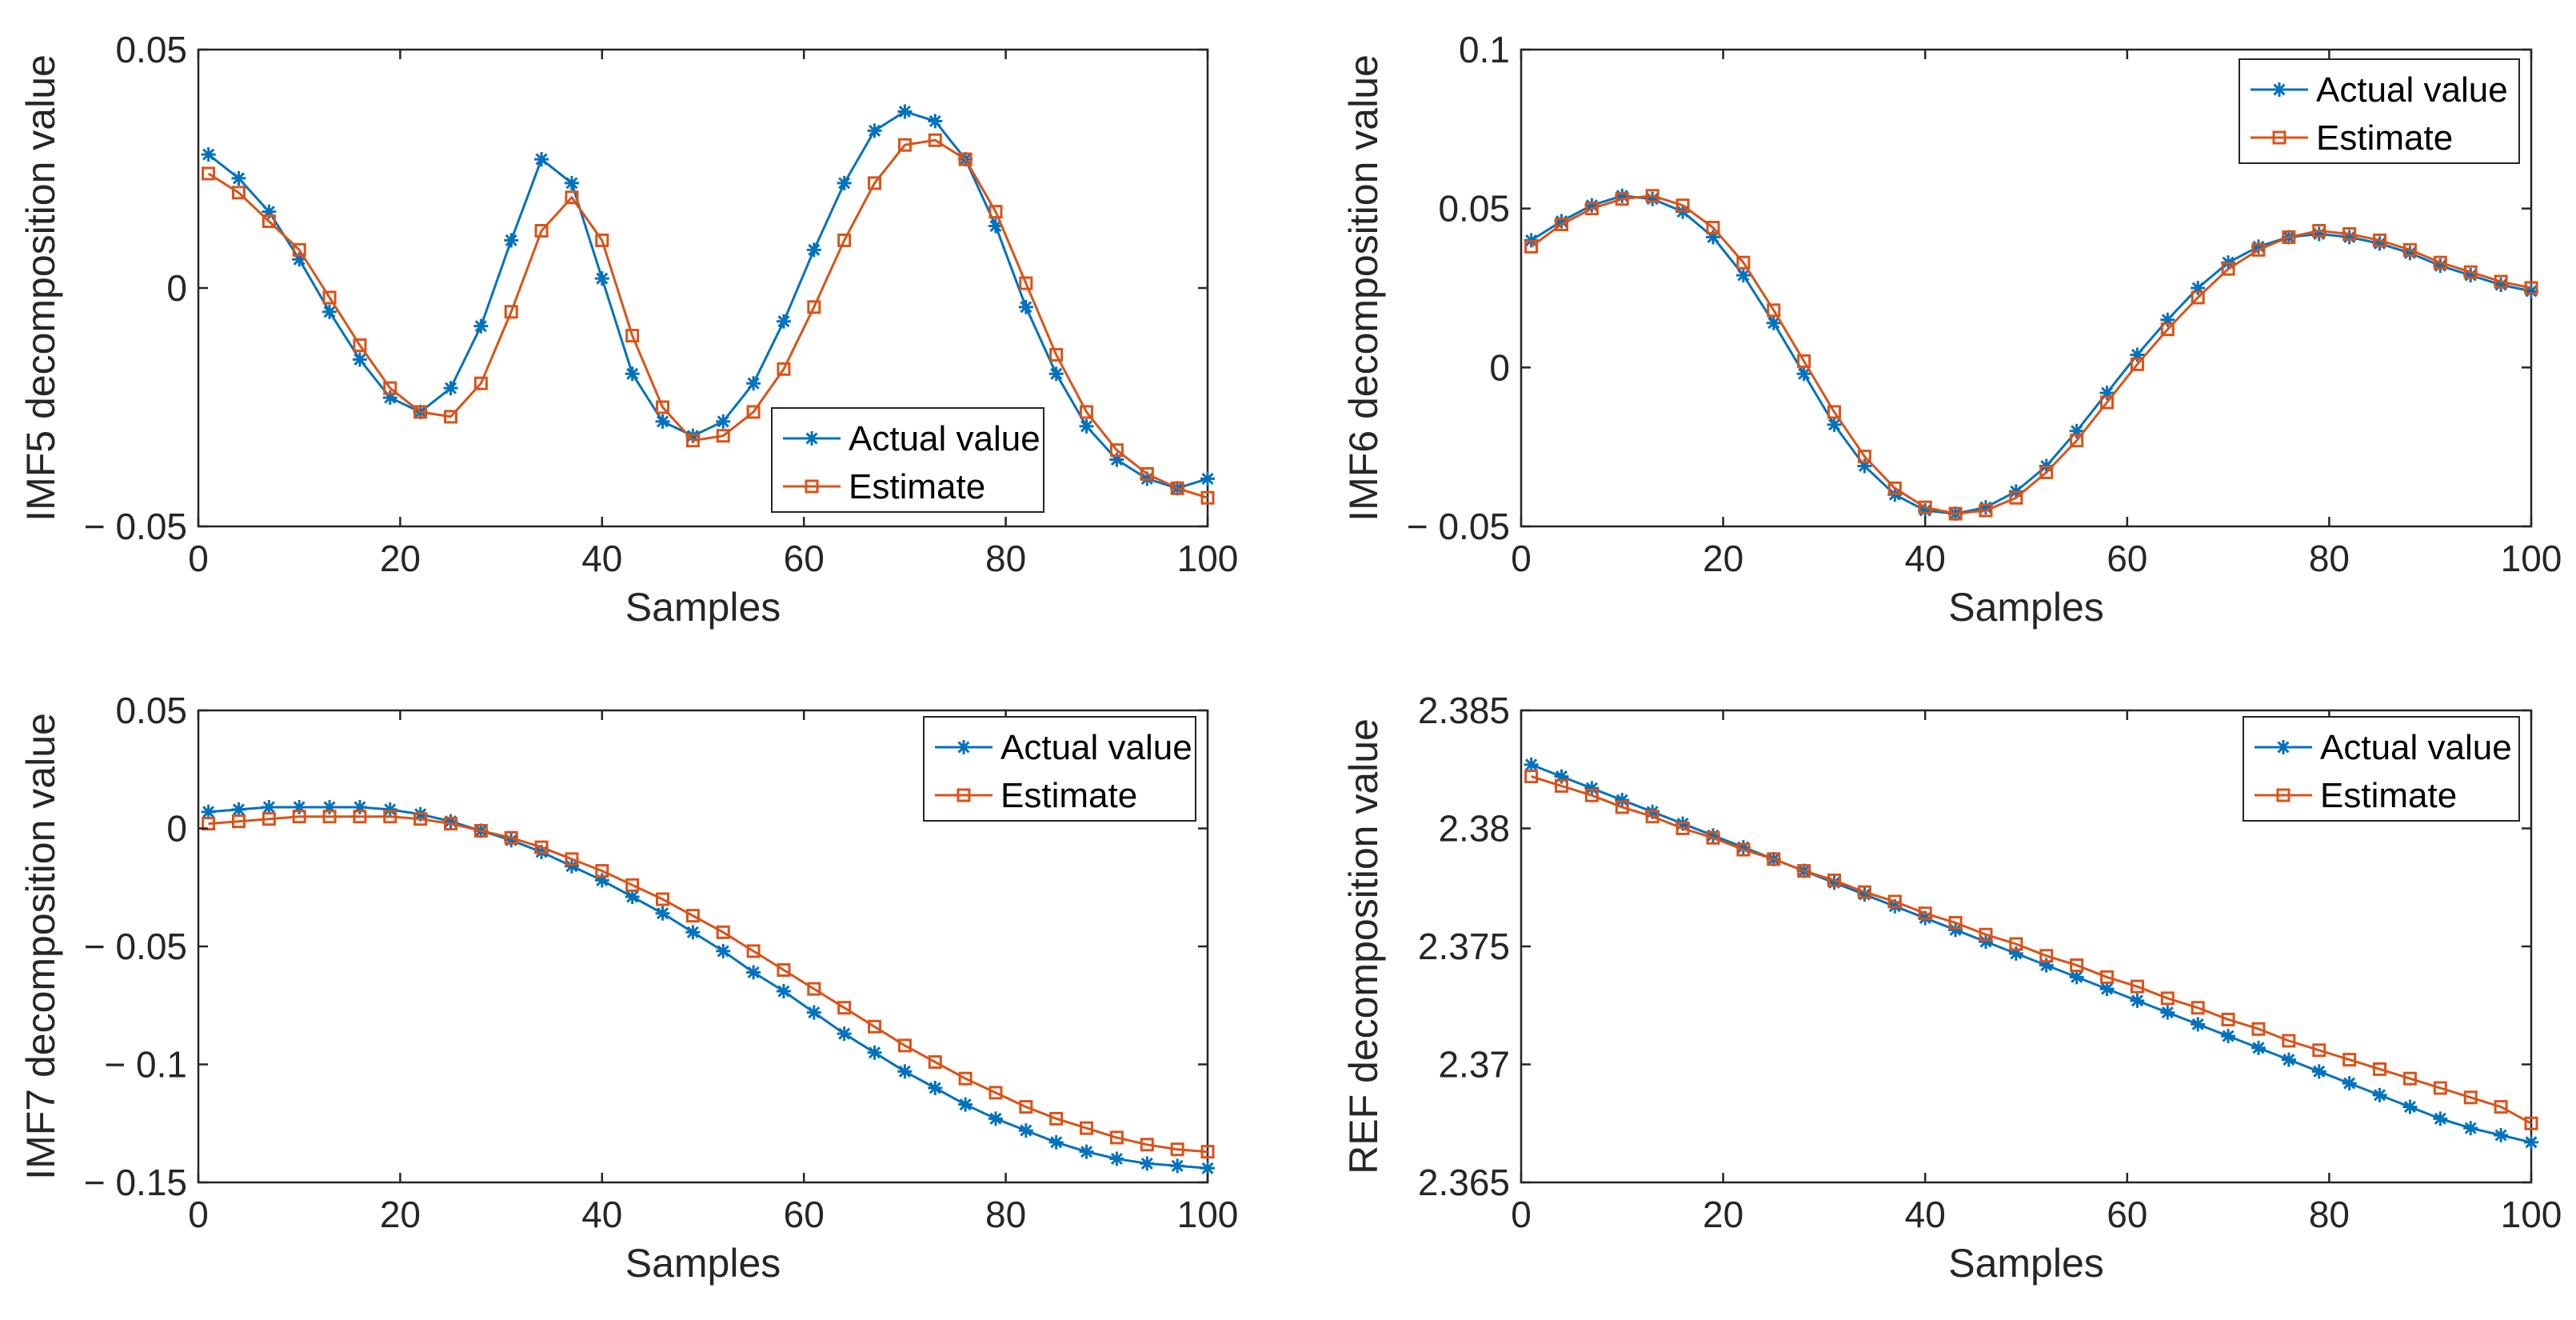 The height and width of the screenshot is (1320, 2576). I want to click on legend-entry-estimate: Estimate, so click(1036, 795).